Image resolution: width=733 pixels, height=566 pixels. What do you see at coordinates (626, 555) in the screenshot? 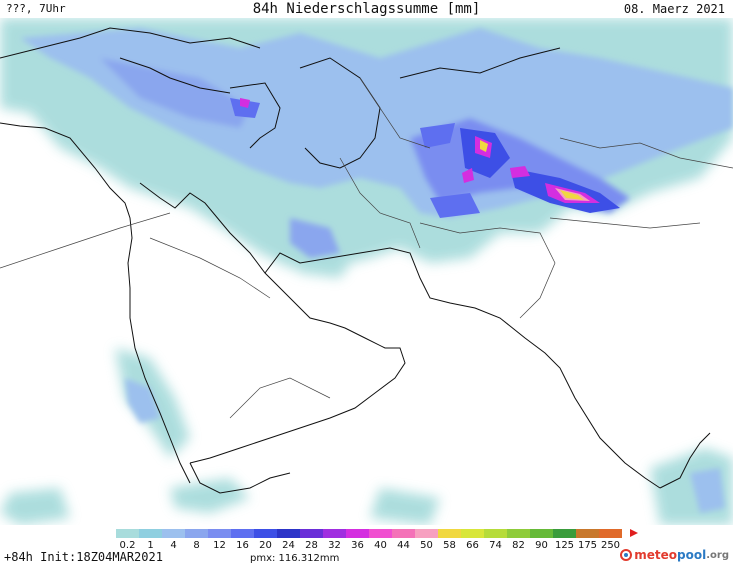
I see `logo-icon` at bounding box center [626, 555].